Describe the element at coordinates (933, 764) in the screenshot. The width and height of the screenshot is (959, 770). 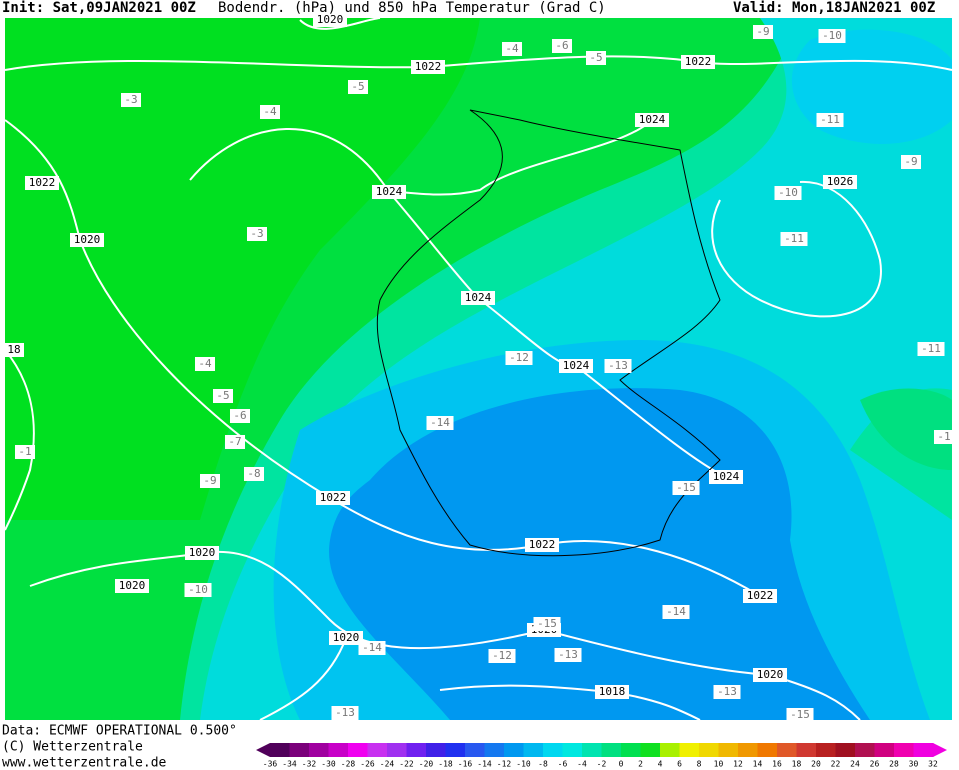
I see `legend-tick-label: 32` at that location.